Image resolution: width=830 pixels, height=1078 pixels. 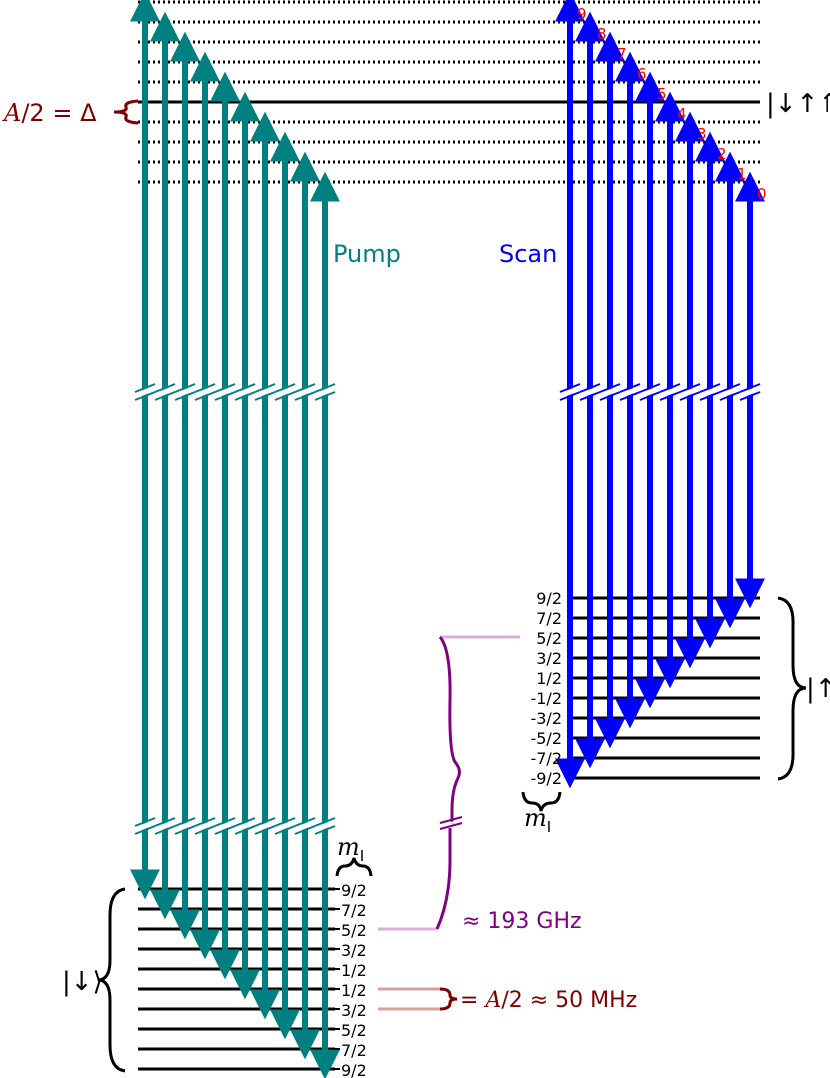 I want to click on mi-mid-brace, so click(x=541, y=801).